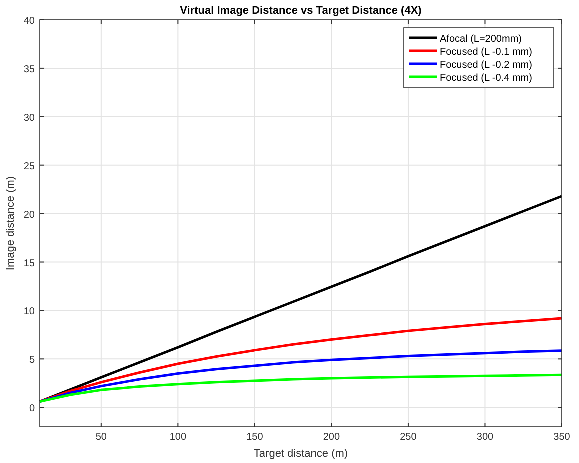 The height and width of the screenshot is (463, 579). I want to click on x-tick-label: 300, so click(485, 437).